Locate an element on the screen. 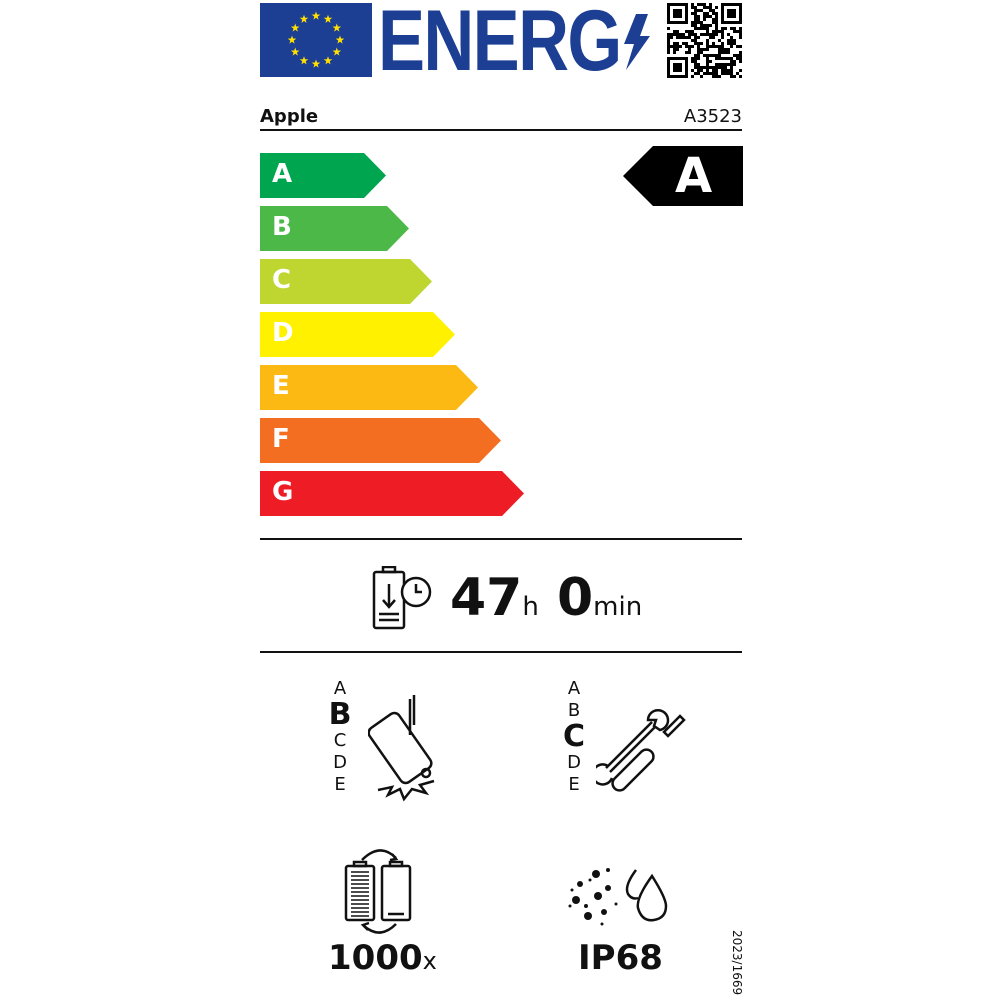 The width and height of the screenshot is (1000, 1000). energy-class-letter: G is located at coordinates (283, 492).